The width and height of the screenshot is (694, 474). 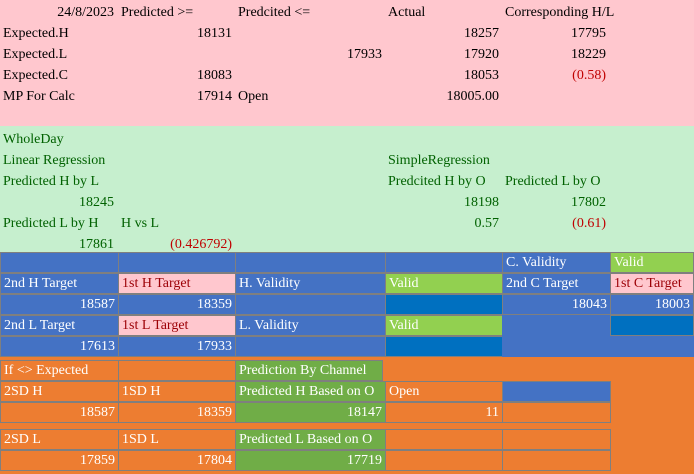 What do you see at coordinates (407, 12) in the screenshot?
I see `header-actual: Actual` at bounding box center [407, 12].